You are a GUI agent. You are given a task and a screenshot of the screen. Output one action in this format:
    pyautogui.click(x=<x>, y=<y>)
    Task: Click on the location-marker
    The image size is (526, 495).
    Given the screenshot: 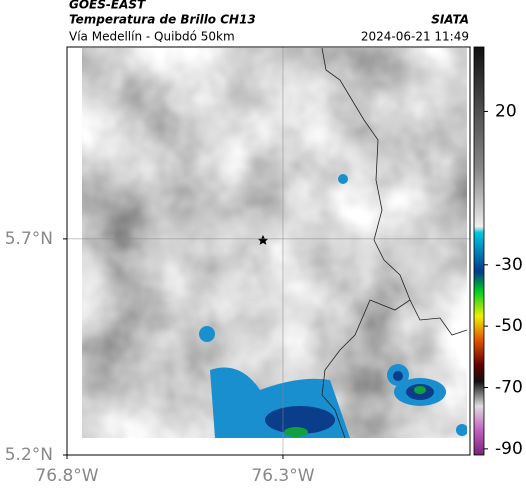 What is the action you would take?
    pyautogui.click(x=263, y=240)
    